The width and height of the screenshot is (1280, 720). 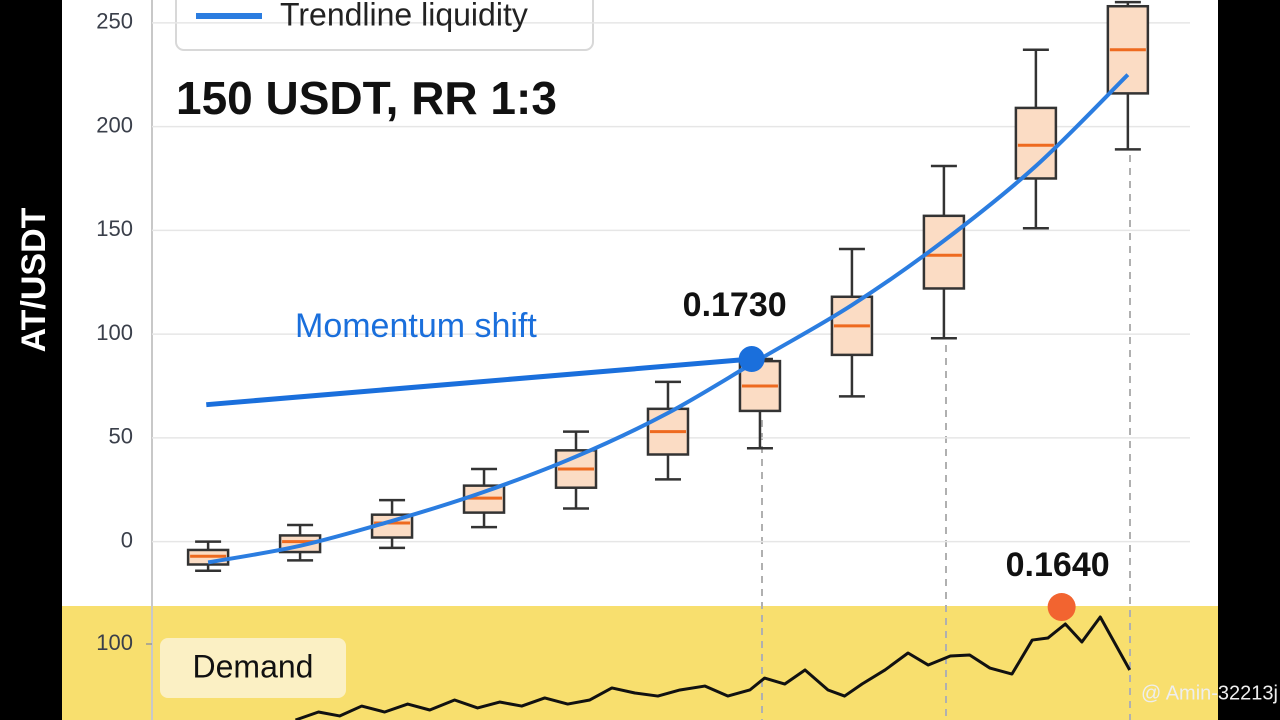 What do you see at coordinates (121, 436) in the screenshot?
I see `y-tick-label: 50` at bounding box center [121, 436].